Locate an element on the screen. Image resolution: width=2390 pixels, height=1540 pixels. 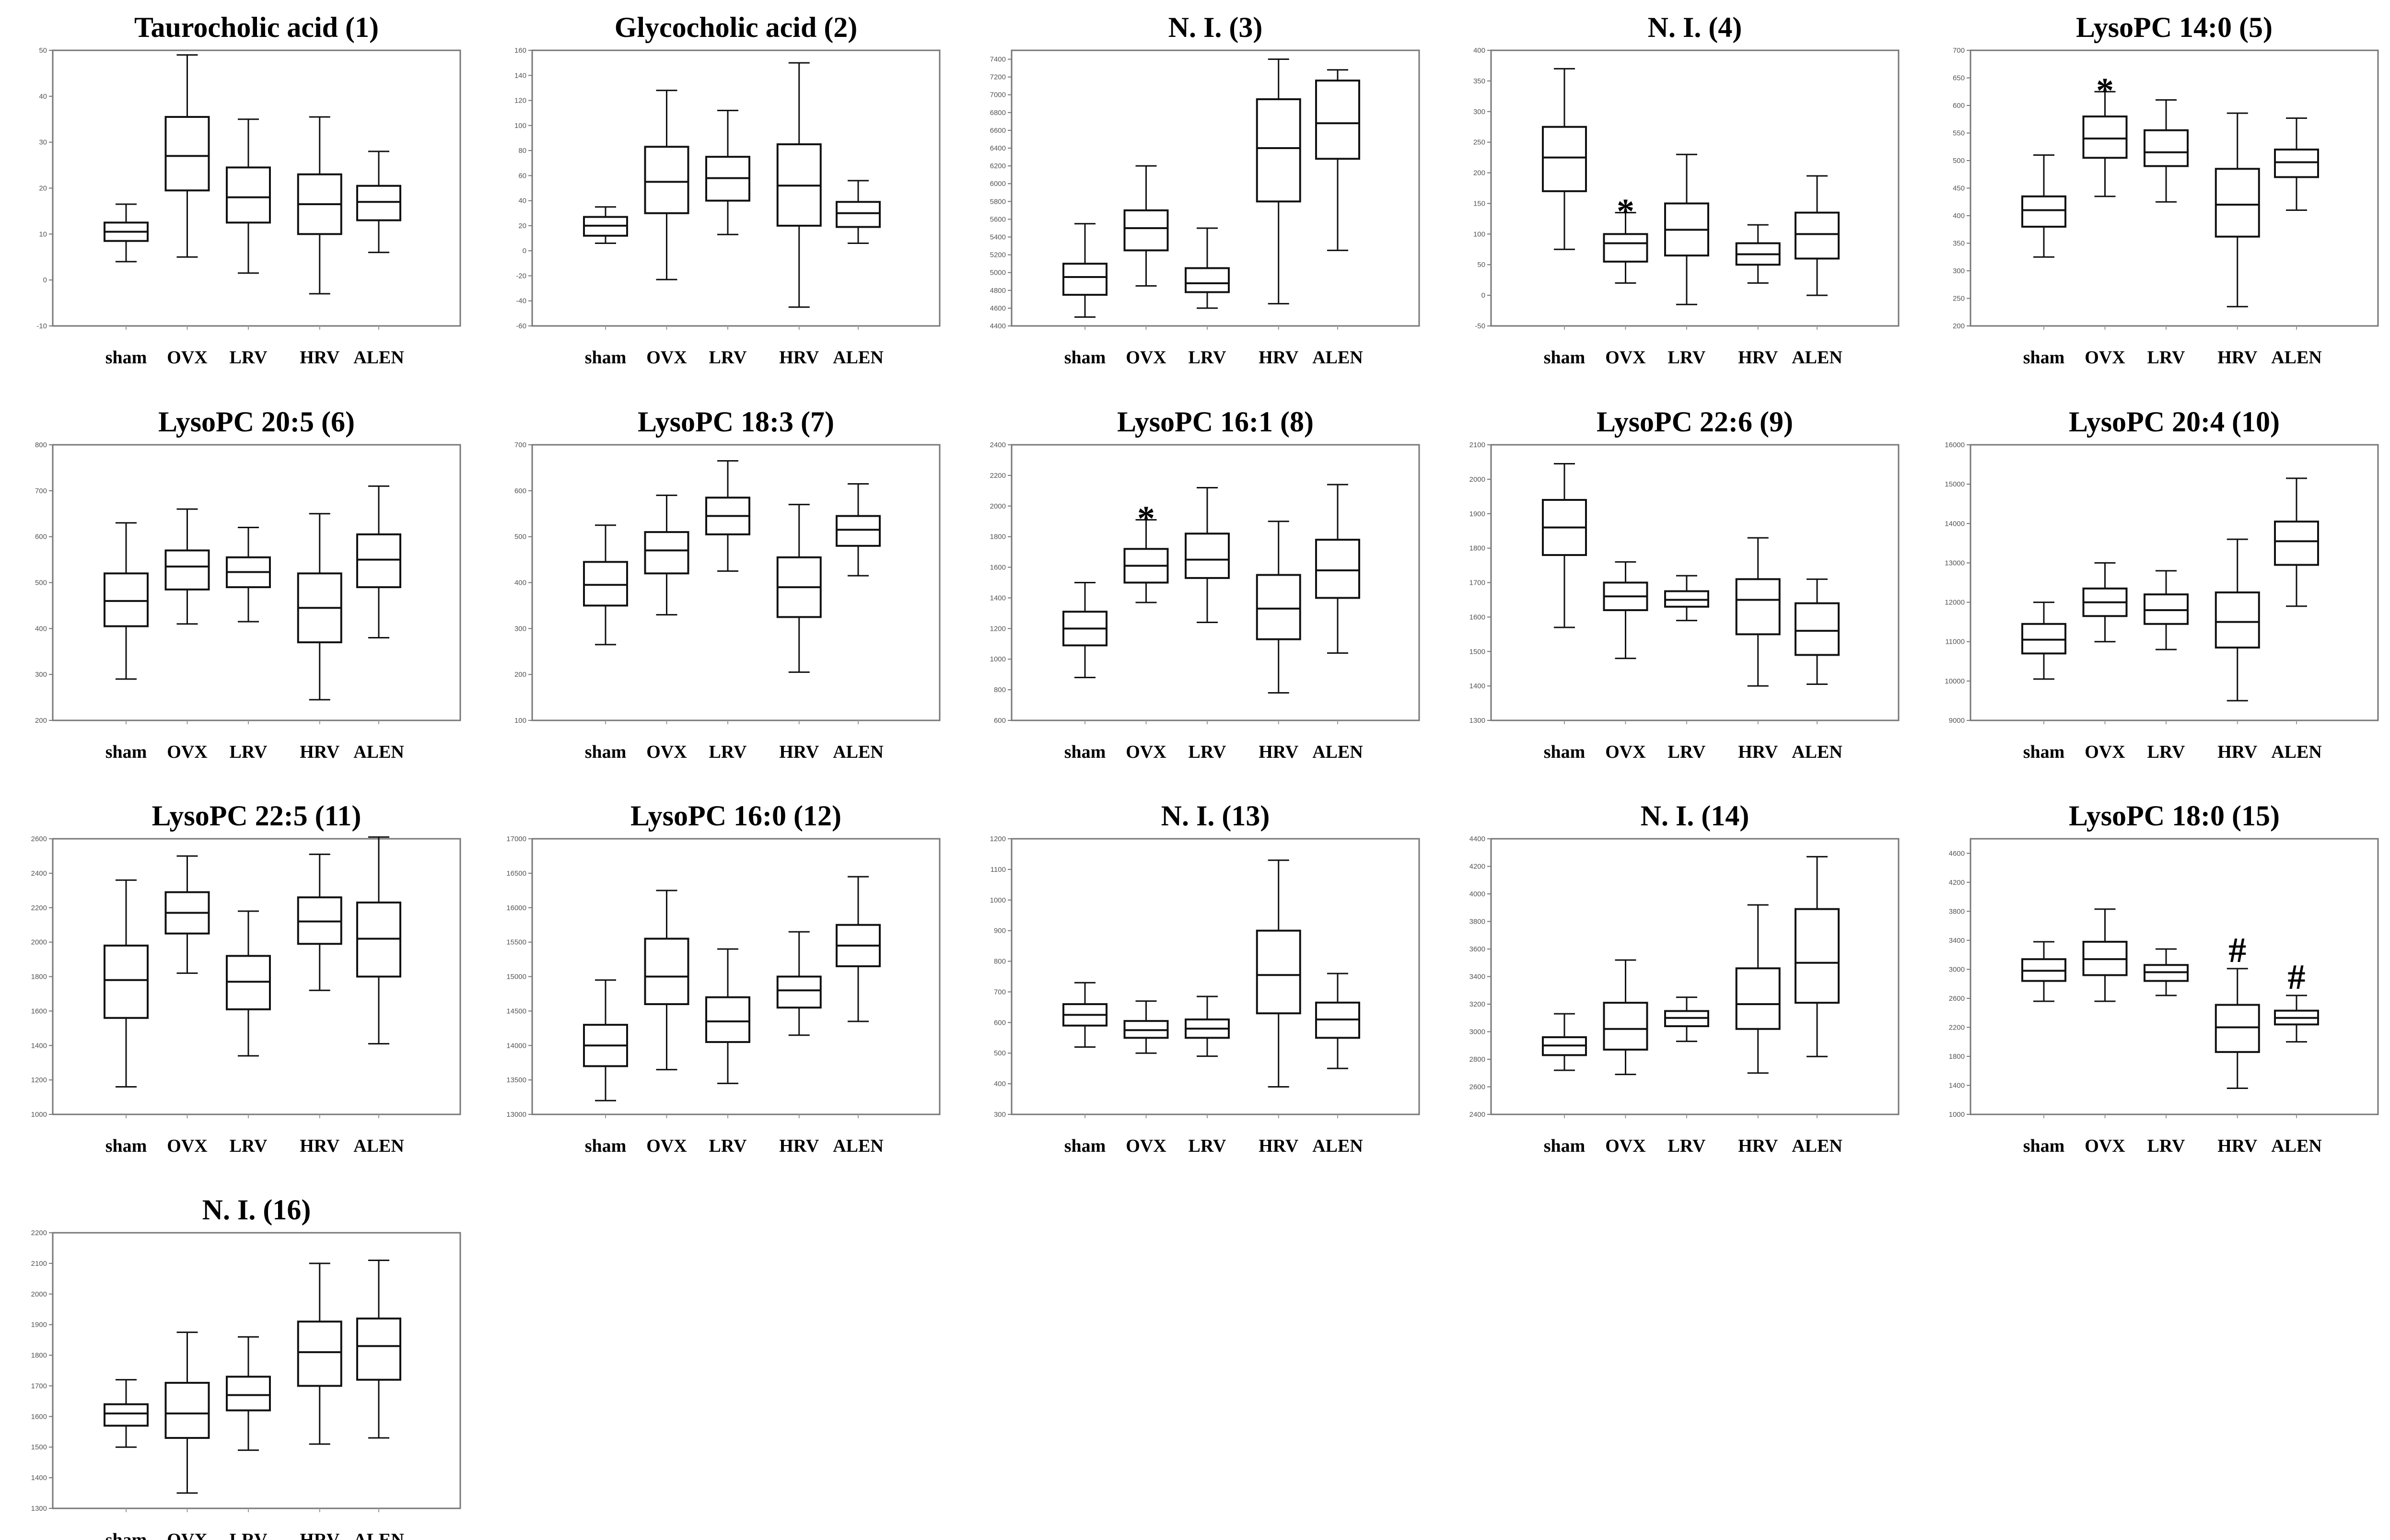
y-tick-label: 5400 is located at coordinates (998, 237).